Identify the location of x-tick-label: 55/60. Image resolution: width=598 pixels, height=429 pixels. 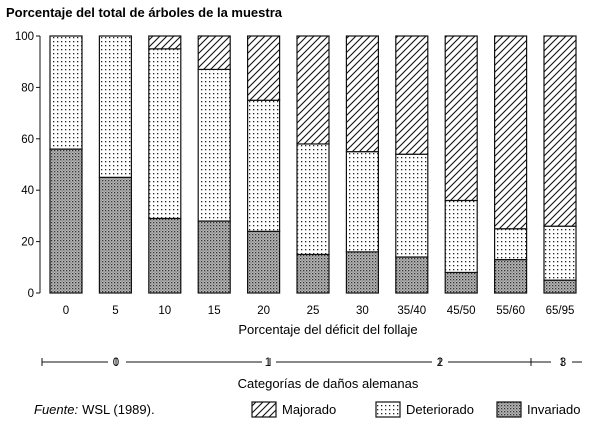
(510, 311).